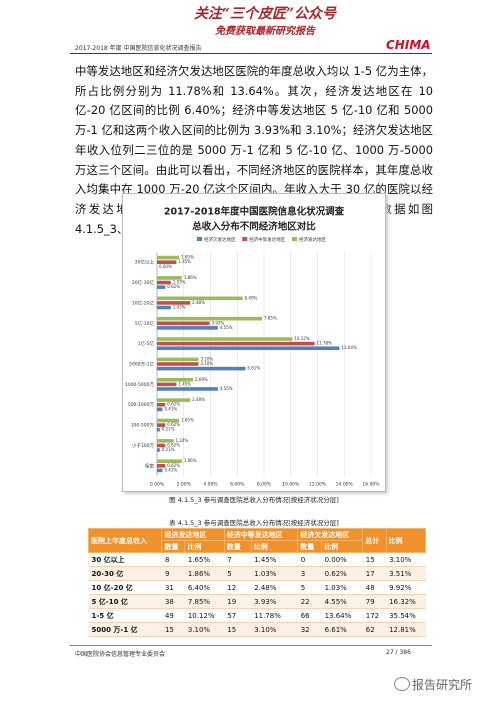 Image resolution: width=499 pixels, height=706 pixels. I want to click on value-label: 6.61%, so click(253, 368).